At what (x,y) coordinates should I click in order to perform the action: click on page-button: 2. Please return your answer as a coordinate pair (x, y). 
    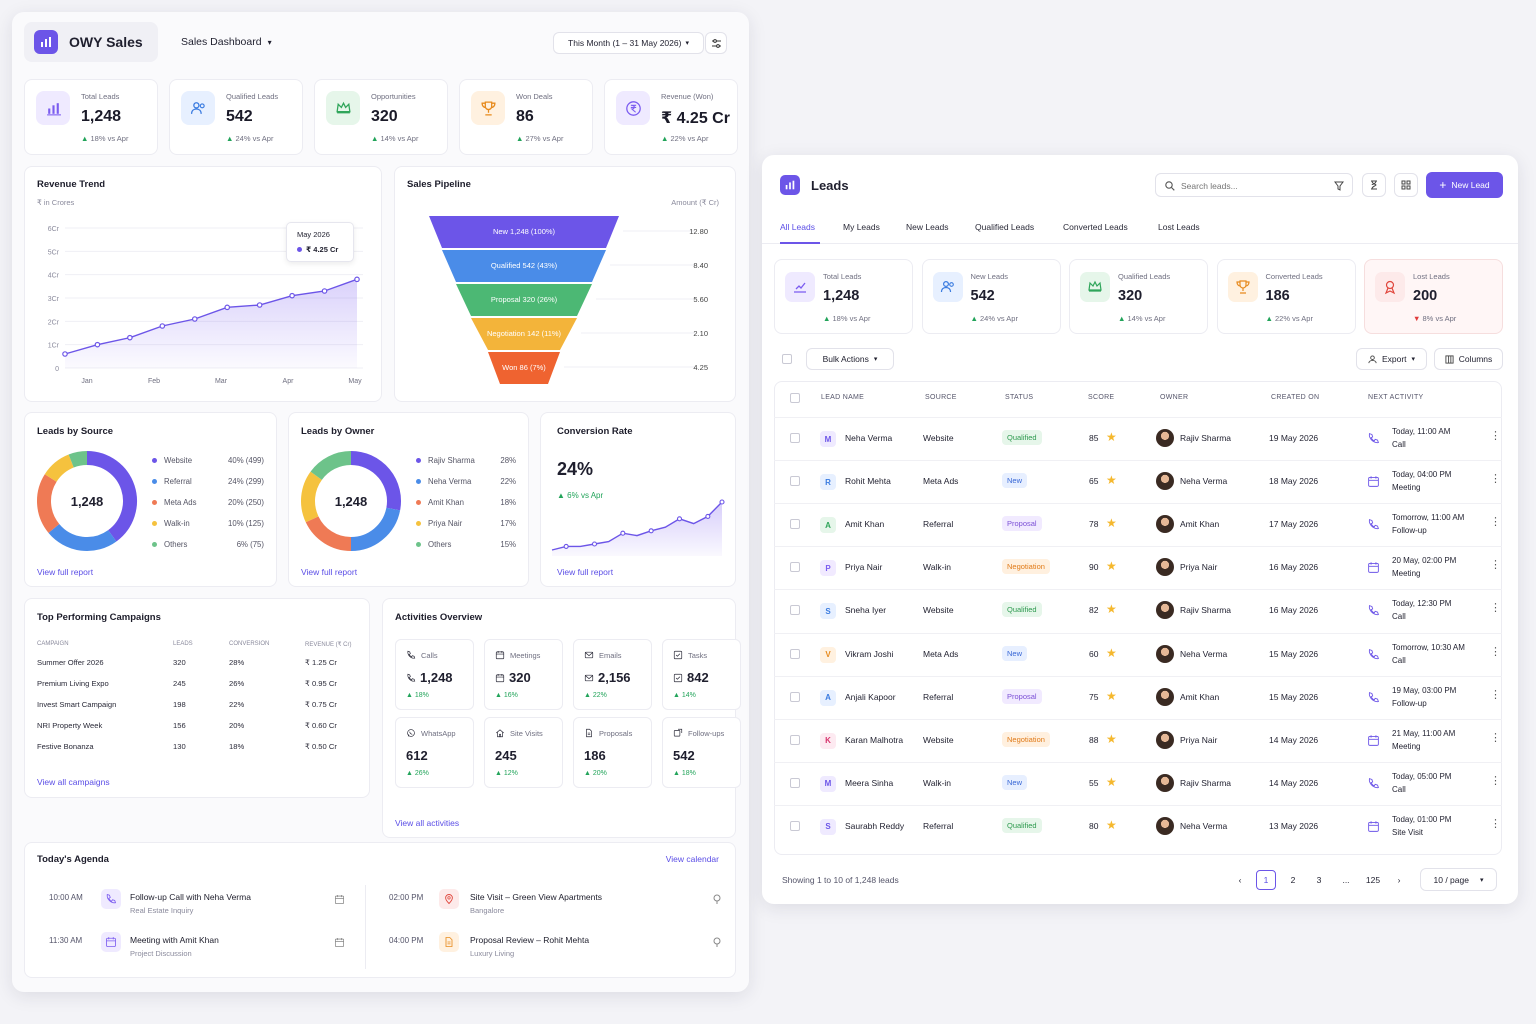
    Looking at the image, I should click on (1293, 880).